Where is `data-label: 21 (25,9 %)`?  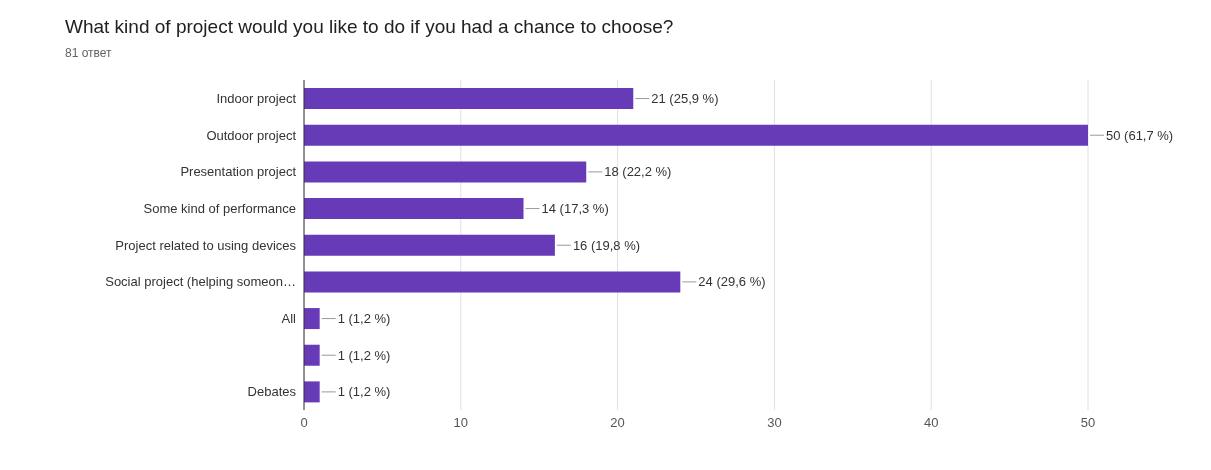 data-label: 21 (25,9 %) is located at coordinates (685, 99).